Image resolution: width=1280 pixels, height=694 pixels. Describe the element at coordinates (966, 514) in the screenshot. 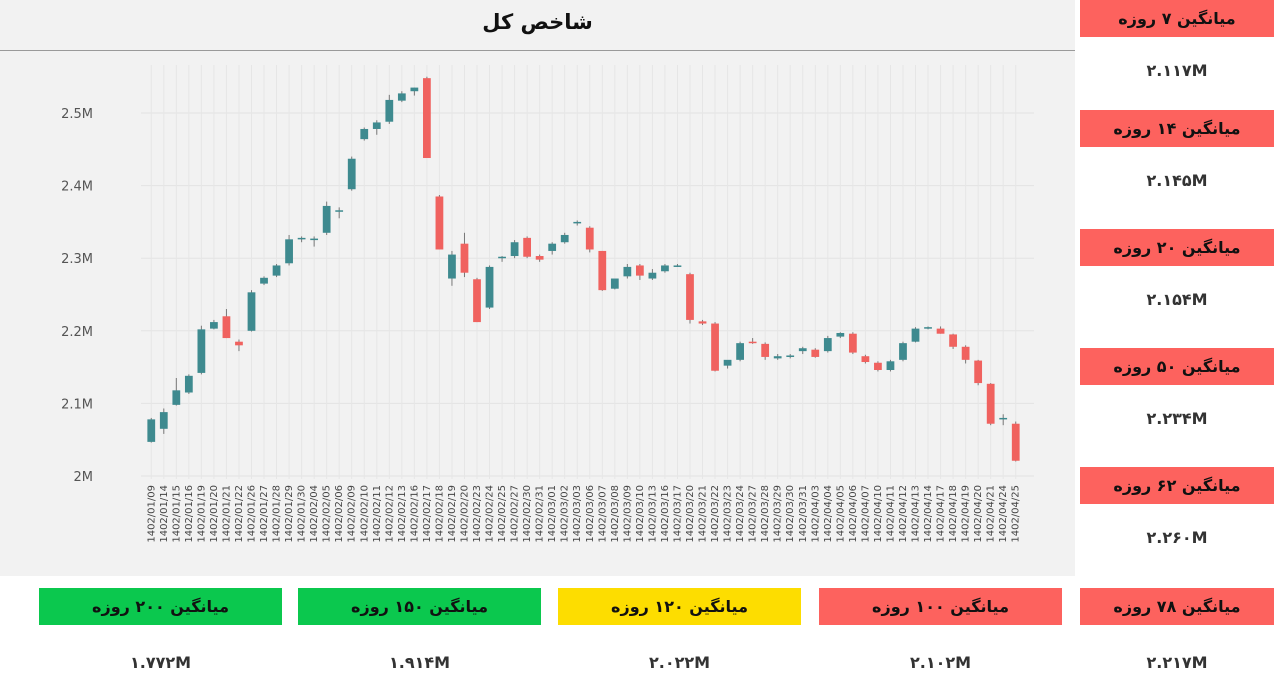

I see `x-tick-label: 1402/04/19` at that location.